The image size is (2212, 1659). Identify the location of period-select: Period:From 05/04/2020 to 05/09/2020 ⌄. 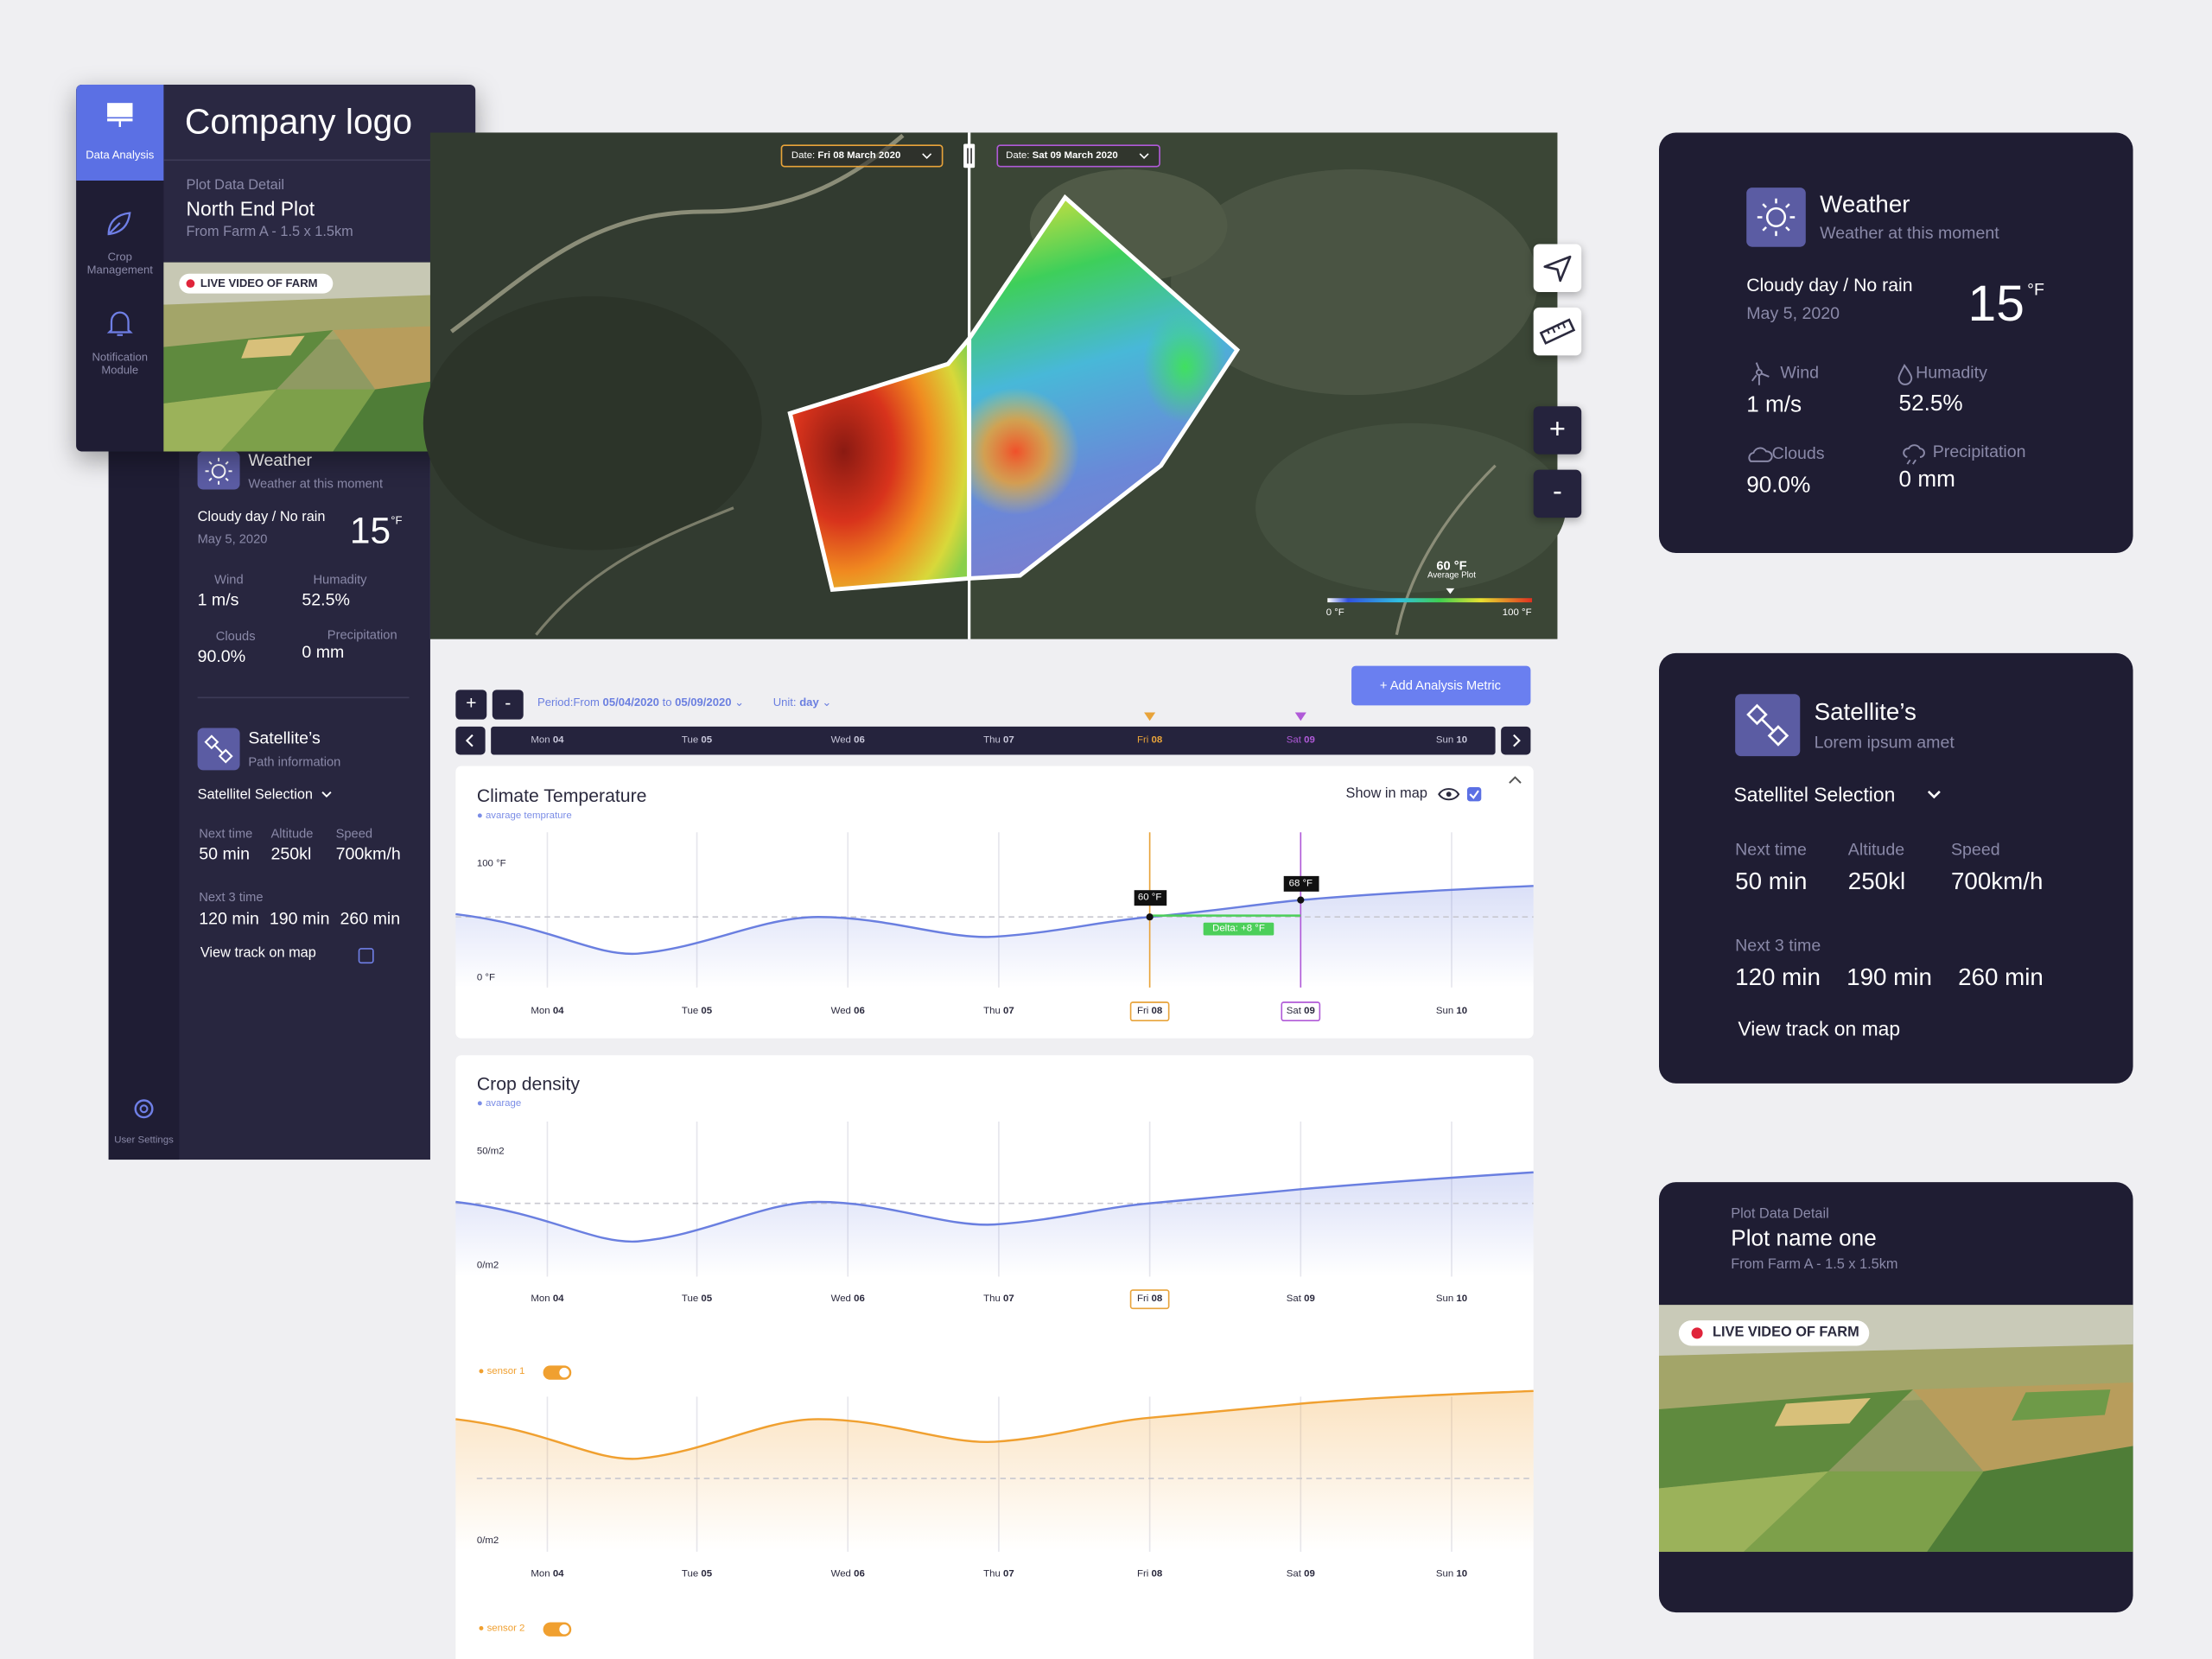
(641, 702).